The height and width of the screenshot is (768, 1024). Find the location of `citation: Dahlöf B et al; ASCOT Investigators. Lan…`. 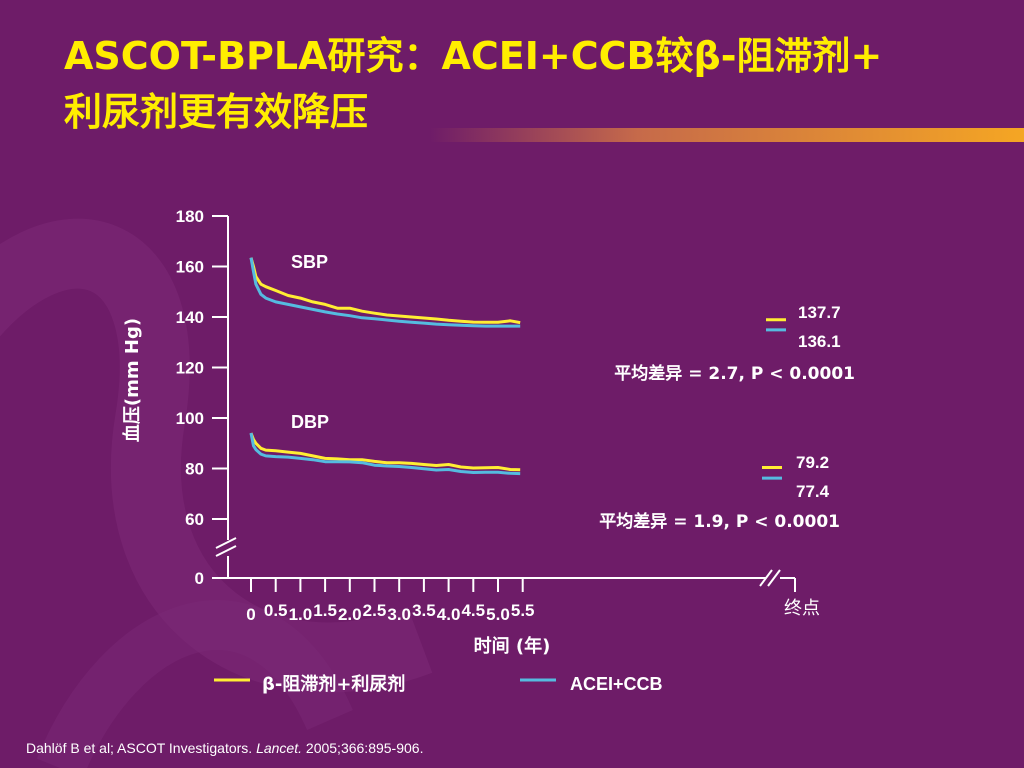

citation: Dahlöf B et al; ASCOT Investigators. Lan… is located at coordinates (224, 748).